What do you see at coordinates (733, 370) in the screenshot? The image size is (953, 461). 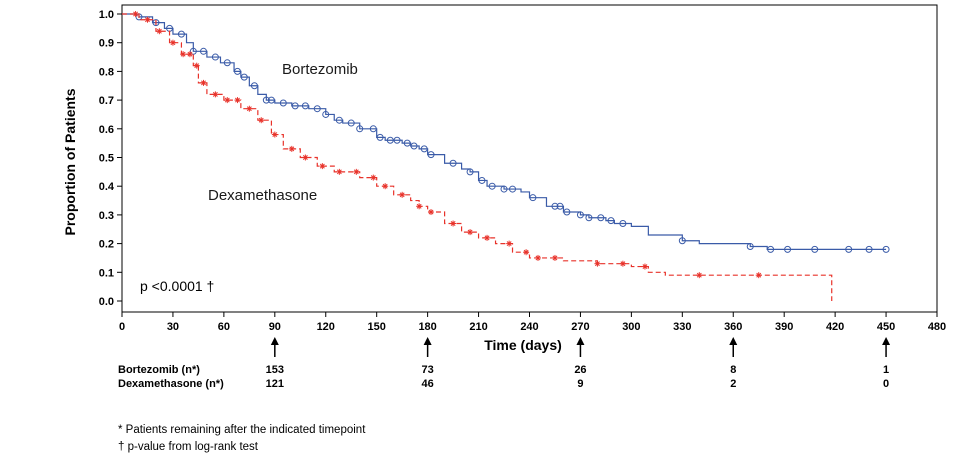 I see `risk-table-value: 8` at bounding box center [733, 370].